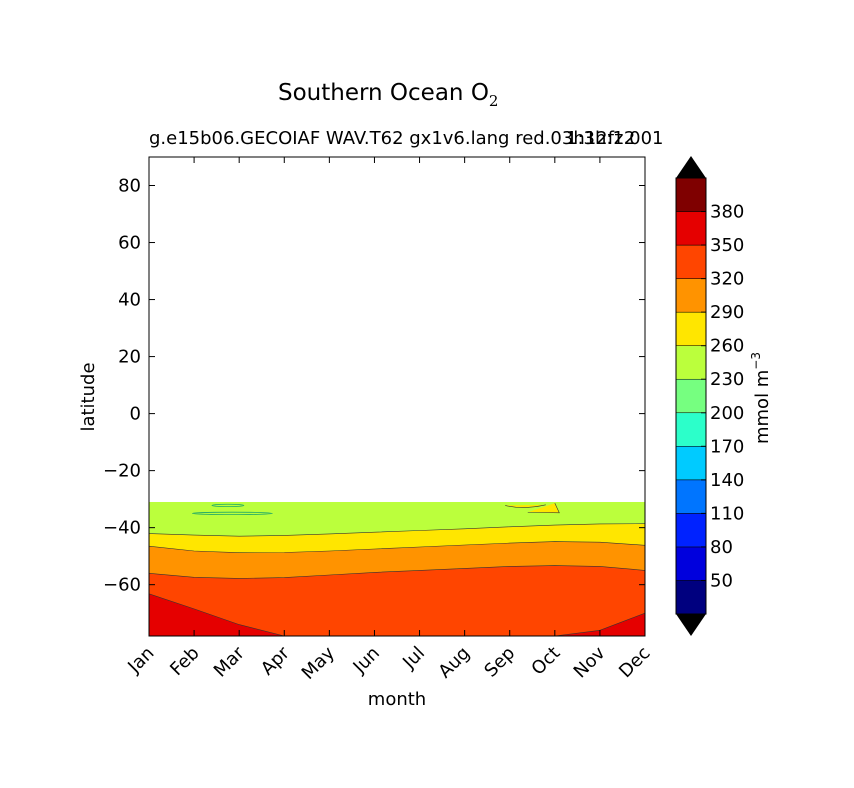 This screenshot has width=854, height=788. I want to click on y-tick-label: 0, so click(135, 414).